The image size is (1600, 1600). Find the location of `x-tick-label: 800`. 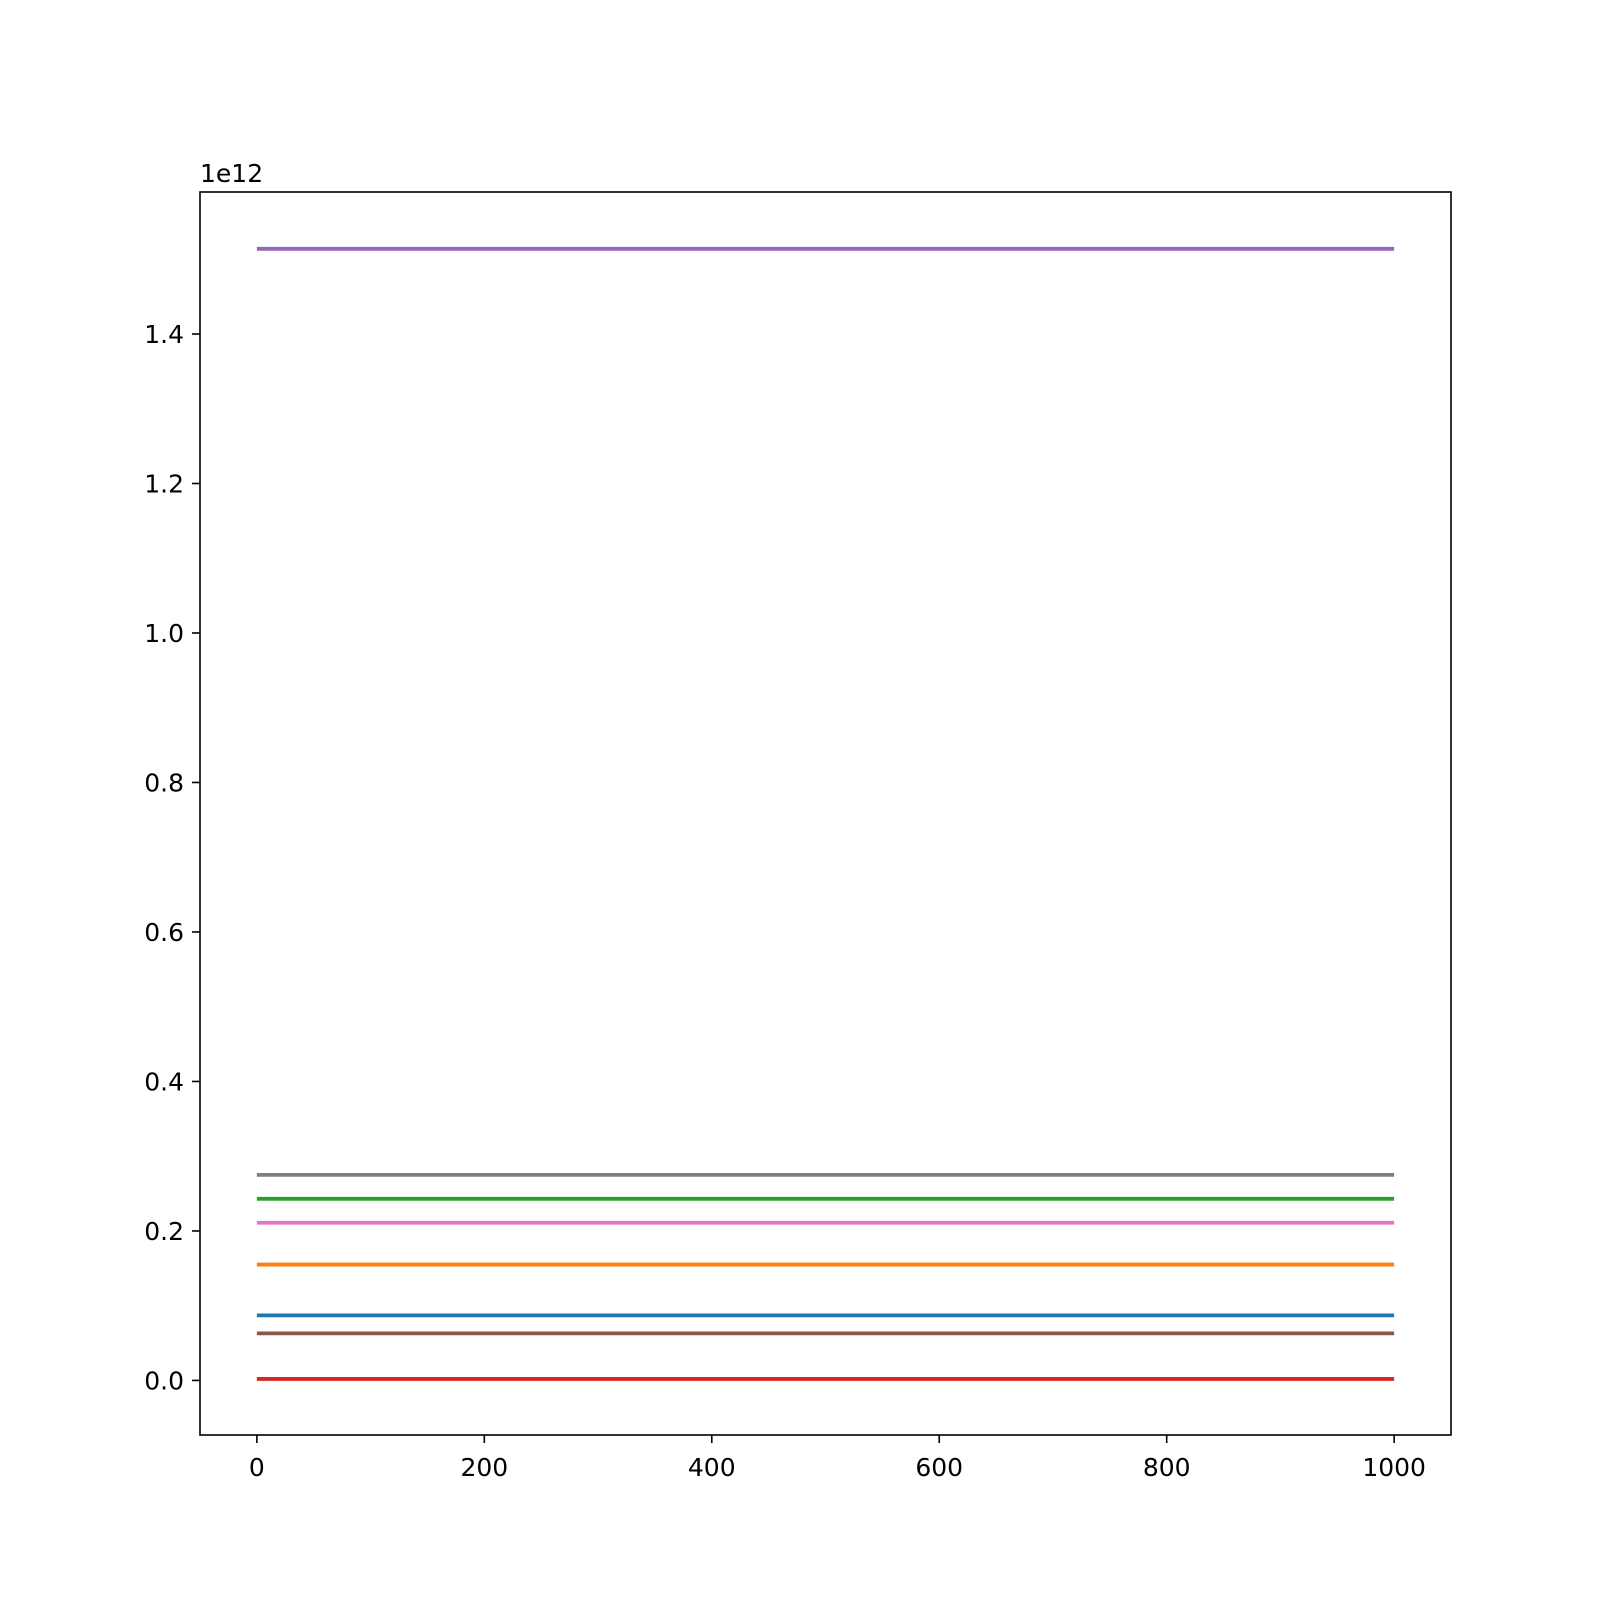

x-tick-label: 800 is located at coordinates (1167, 1467).